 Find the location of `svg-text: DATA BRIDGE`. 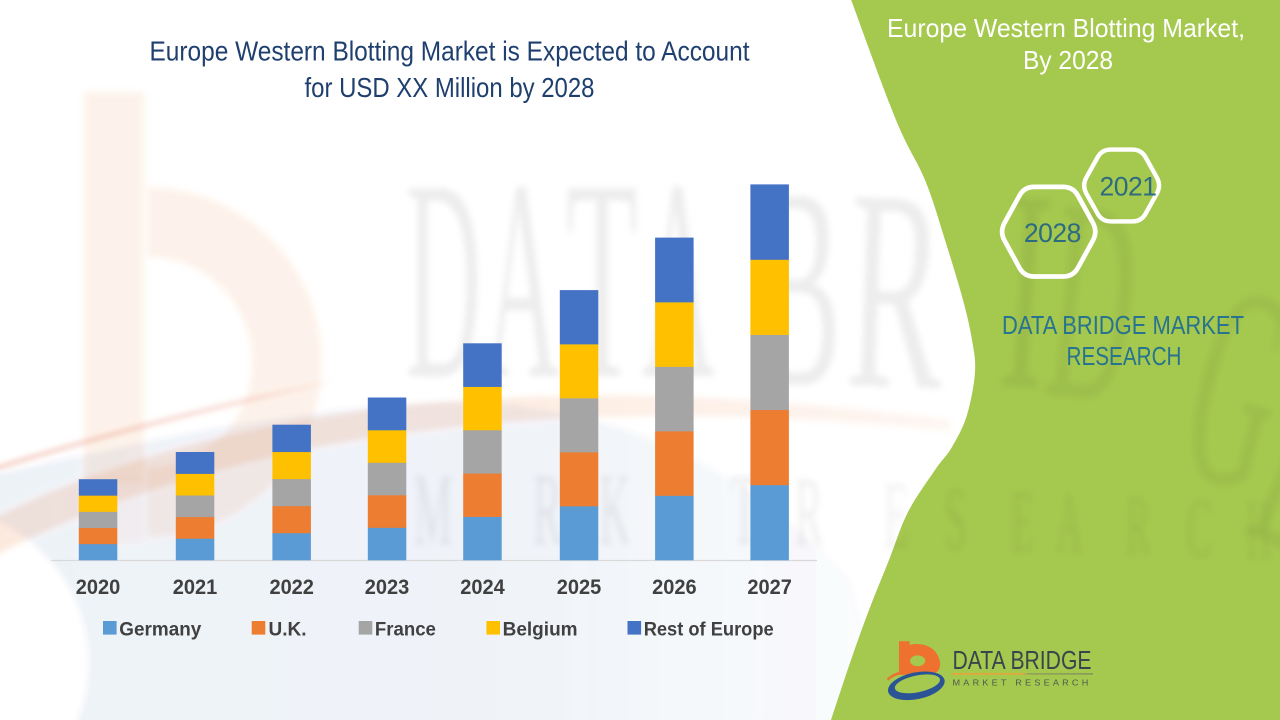

svg-text: DATA BRIDGE is located at coordinates (1022, 660).